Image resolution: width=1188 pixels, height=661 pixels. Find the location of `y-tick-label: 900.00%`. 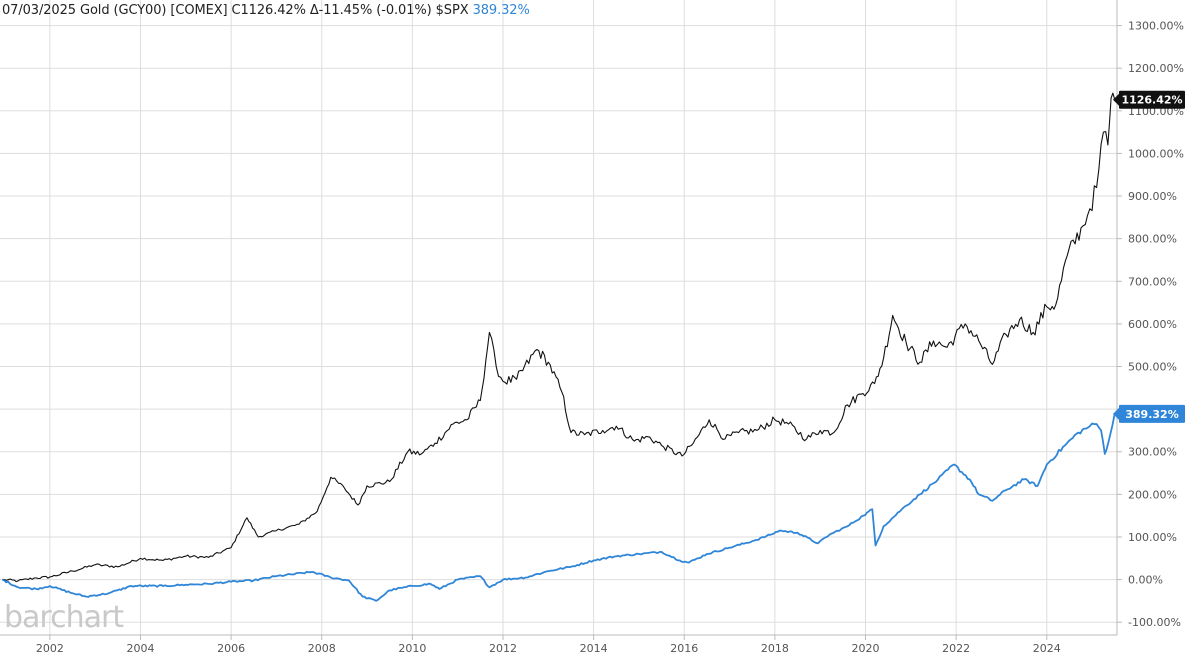

y-tick-label: 900.00% is located at coordinates (1152, 196).